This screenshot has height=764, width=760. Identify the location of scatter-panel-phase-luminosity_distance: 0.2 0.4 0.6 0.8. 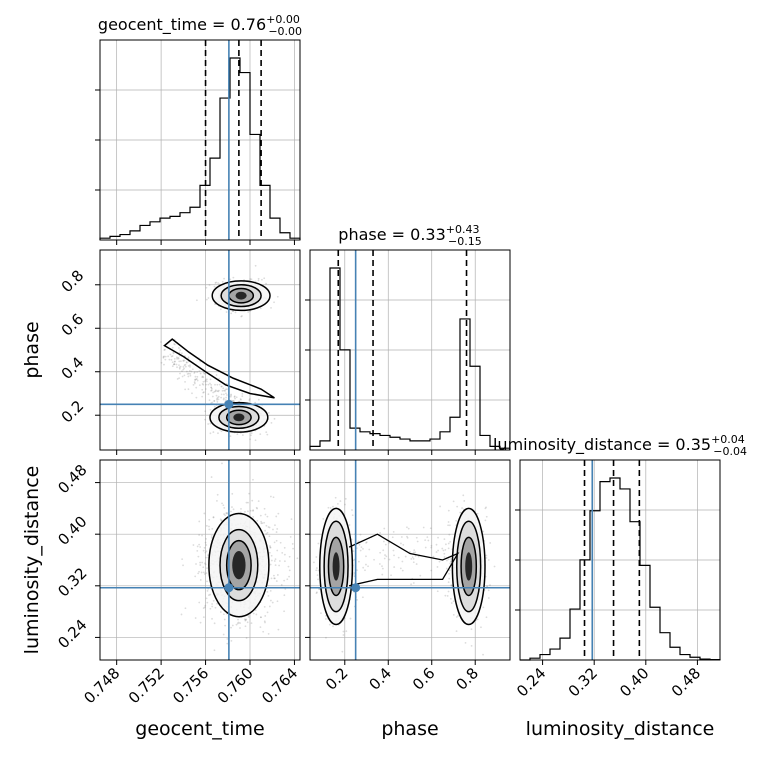
(408, 576).